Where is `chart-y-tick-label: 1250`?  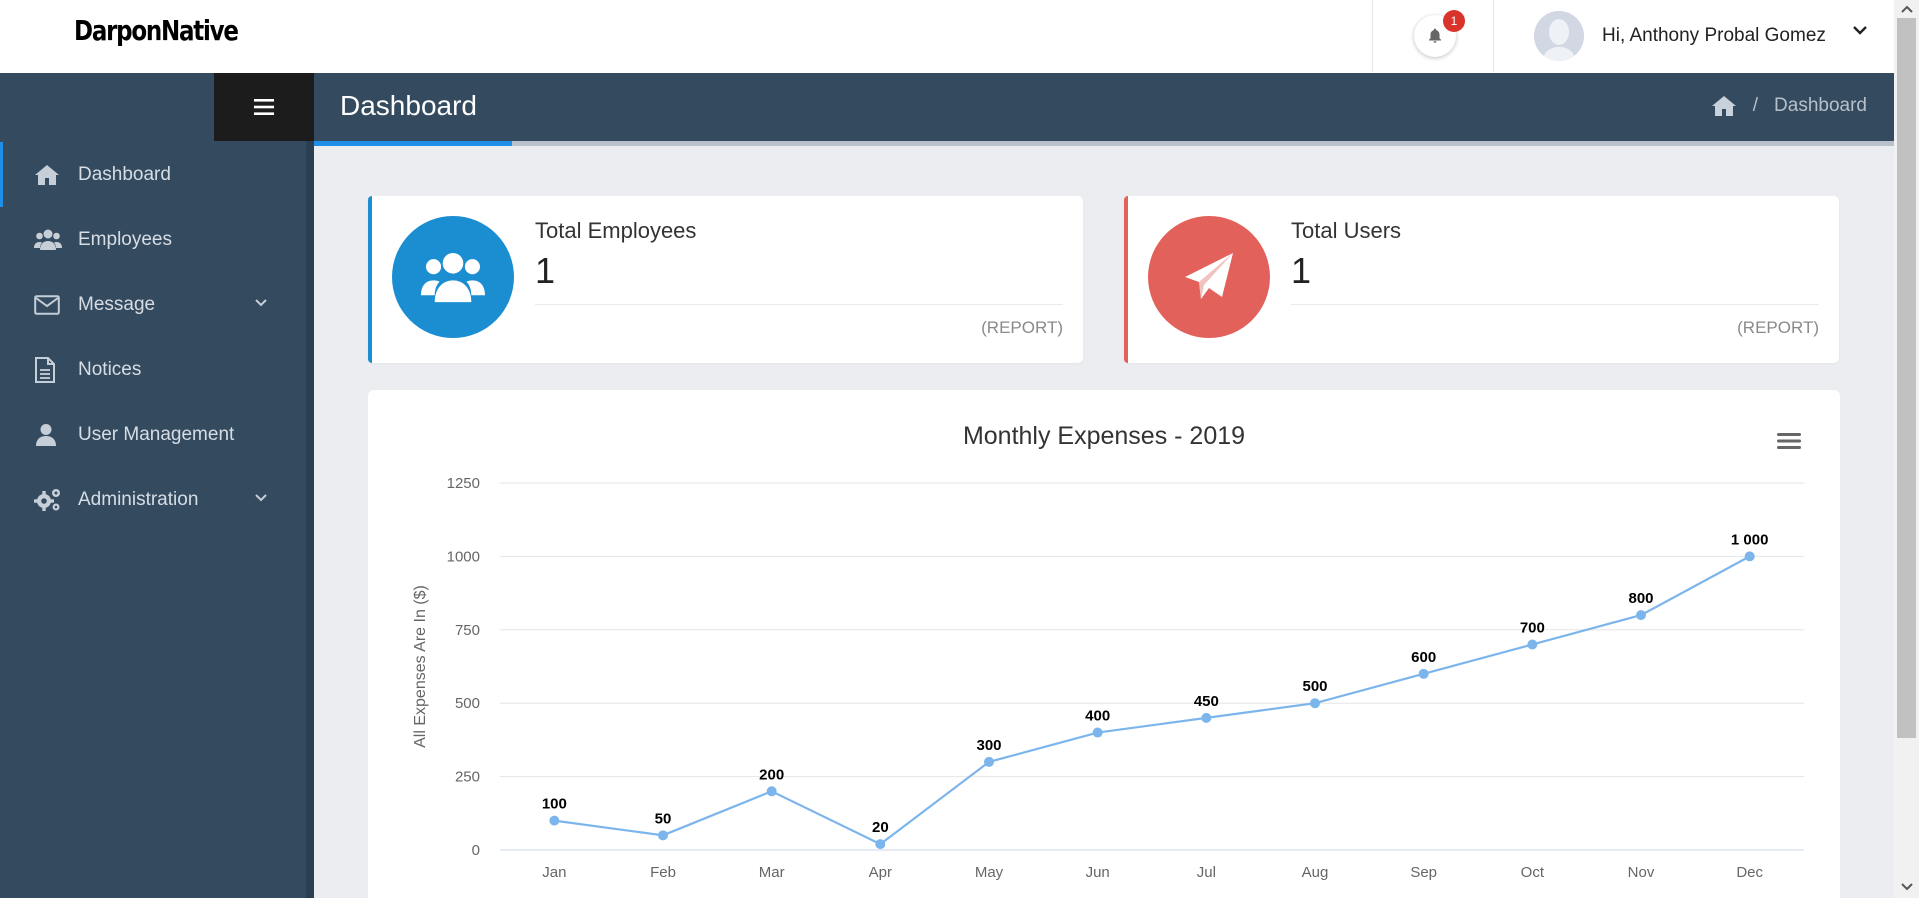
chart-y-tick-label: 1250 is located at coordinates (463, 483).